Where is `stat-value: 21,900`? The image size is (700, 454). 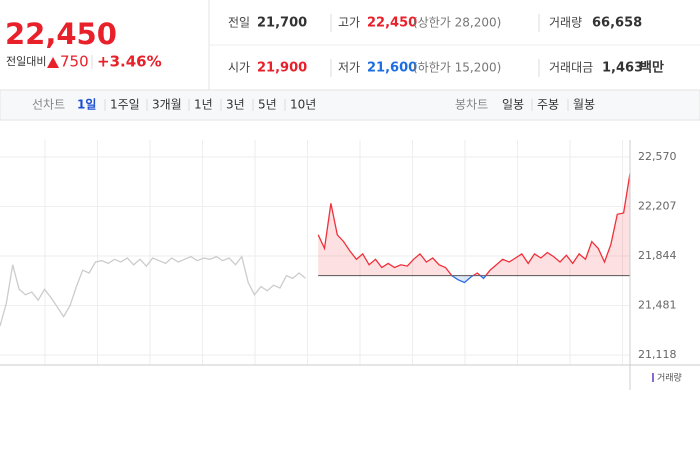
stat-value: 21,900 is located at coordinates (282, 68).